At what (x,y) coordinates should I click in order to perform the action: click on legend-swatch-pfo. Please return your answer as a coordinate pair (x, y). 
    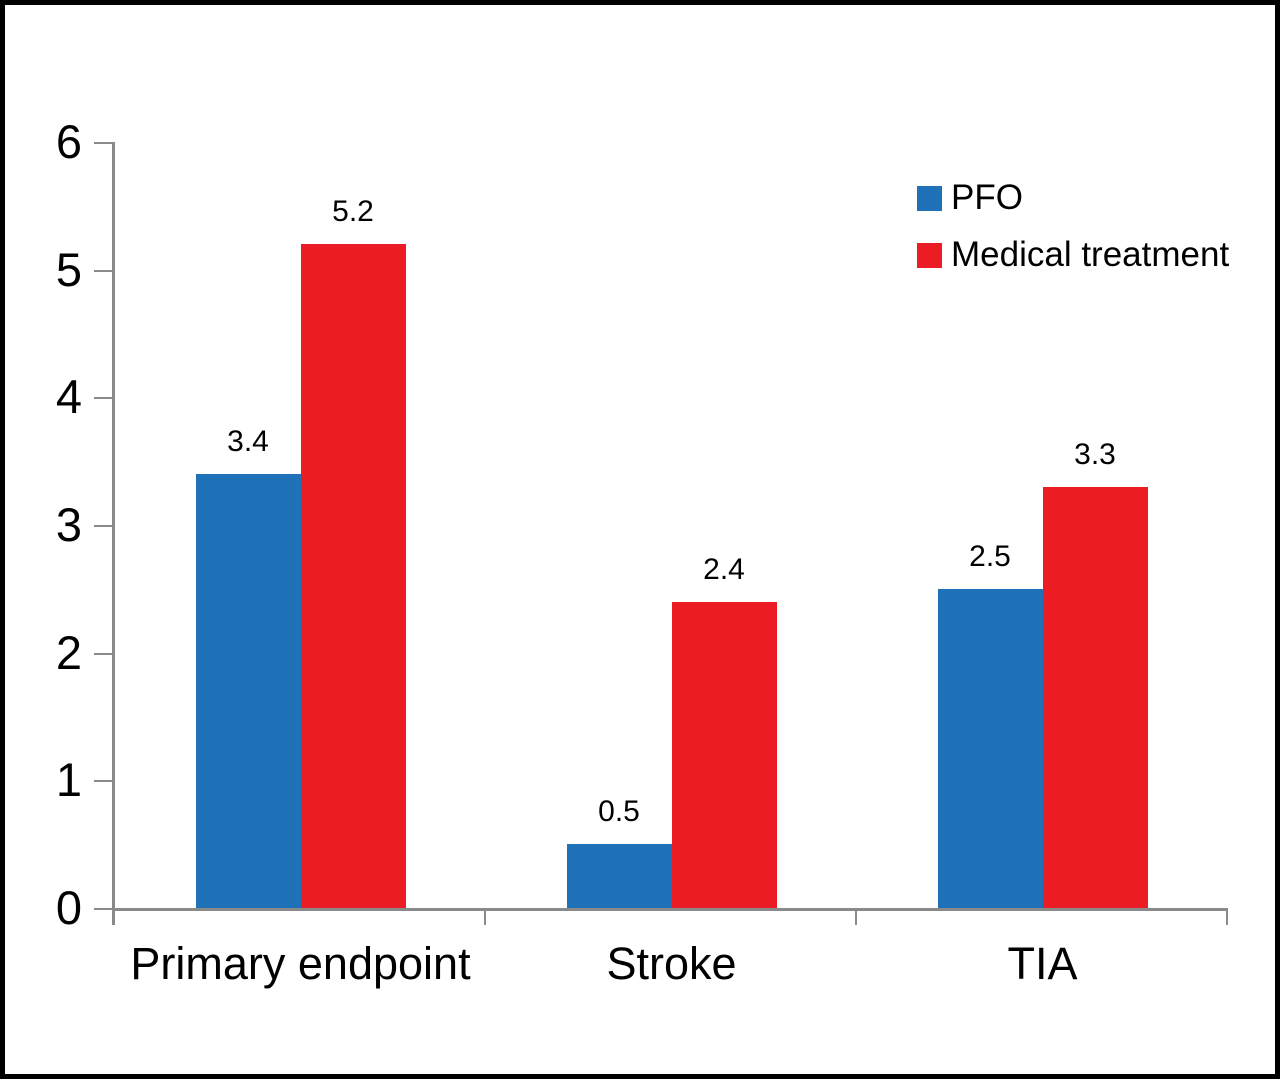
    Looking at the image, I should click on (929, 198).